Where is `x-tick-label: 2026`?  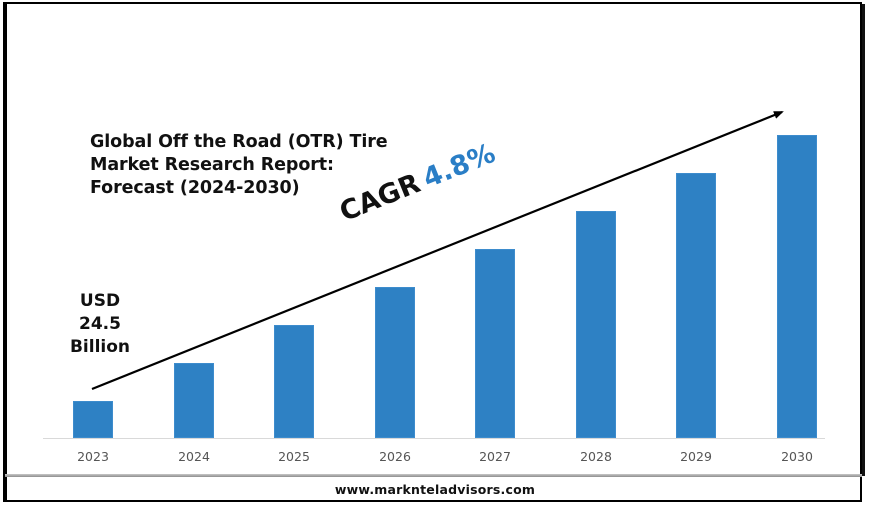
x-tick-label: 2026 is located at coordinates (395, 456).